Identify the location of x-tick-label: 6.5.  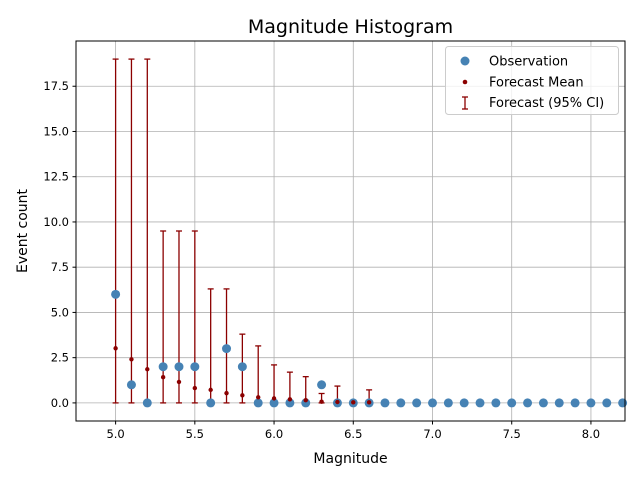
(353, 434).